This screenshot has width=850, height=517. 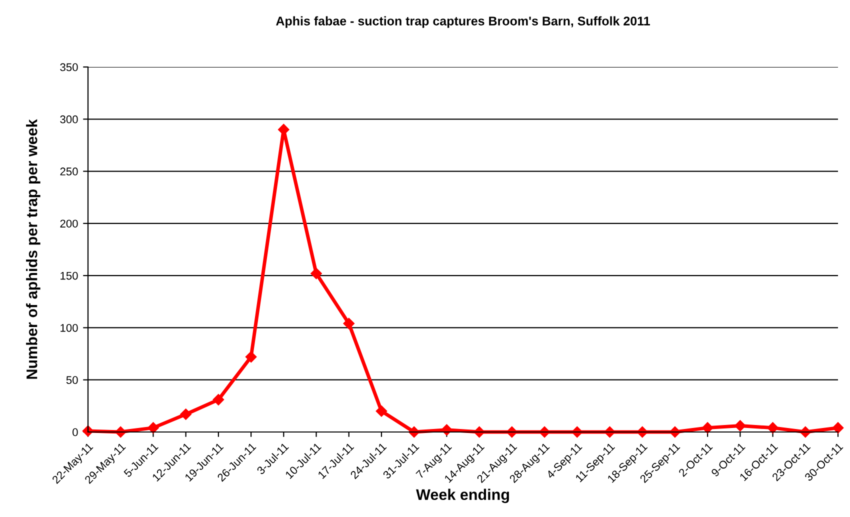 What do you see at coordinates (75, 432) in the screenshot?
I see `y-tick-label: 0` at bounding box center [75, 432].